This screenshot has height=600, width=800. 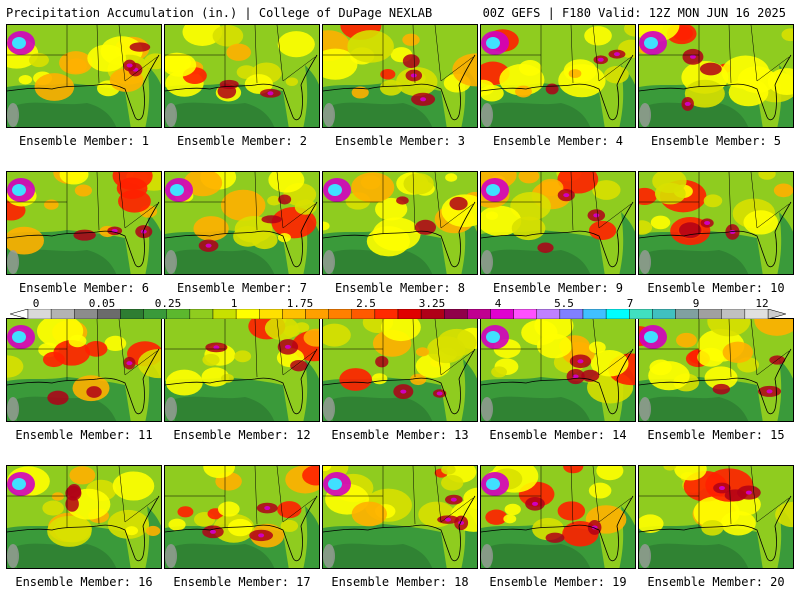 What do you see at coordinates (498, 303) in the screenshot?
I see `colorbar-tick-label: 4` at bounding box center [498, 303].